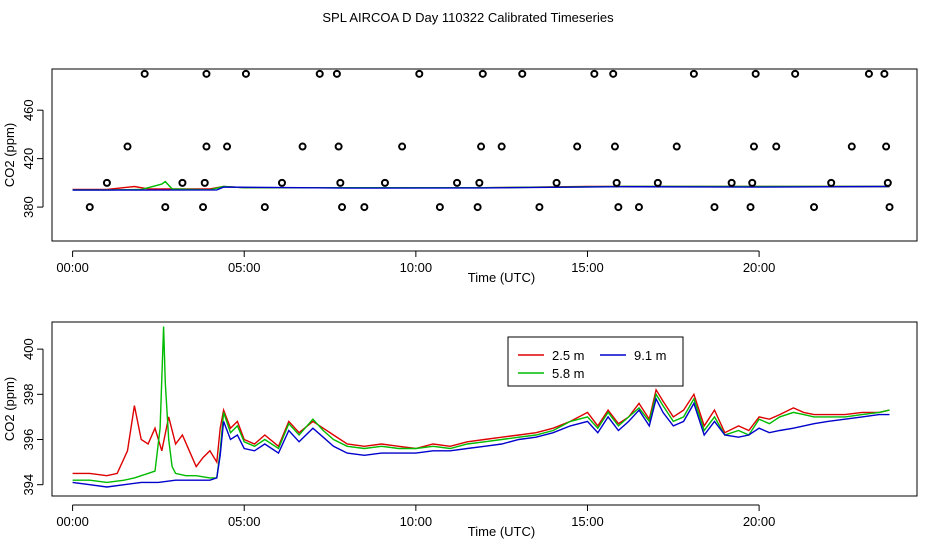 Image resolution: width=936 pixels, height=540 pixels. I want to click on legend-label: 2.5 m, so click(568, 355).